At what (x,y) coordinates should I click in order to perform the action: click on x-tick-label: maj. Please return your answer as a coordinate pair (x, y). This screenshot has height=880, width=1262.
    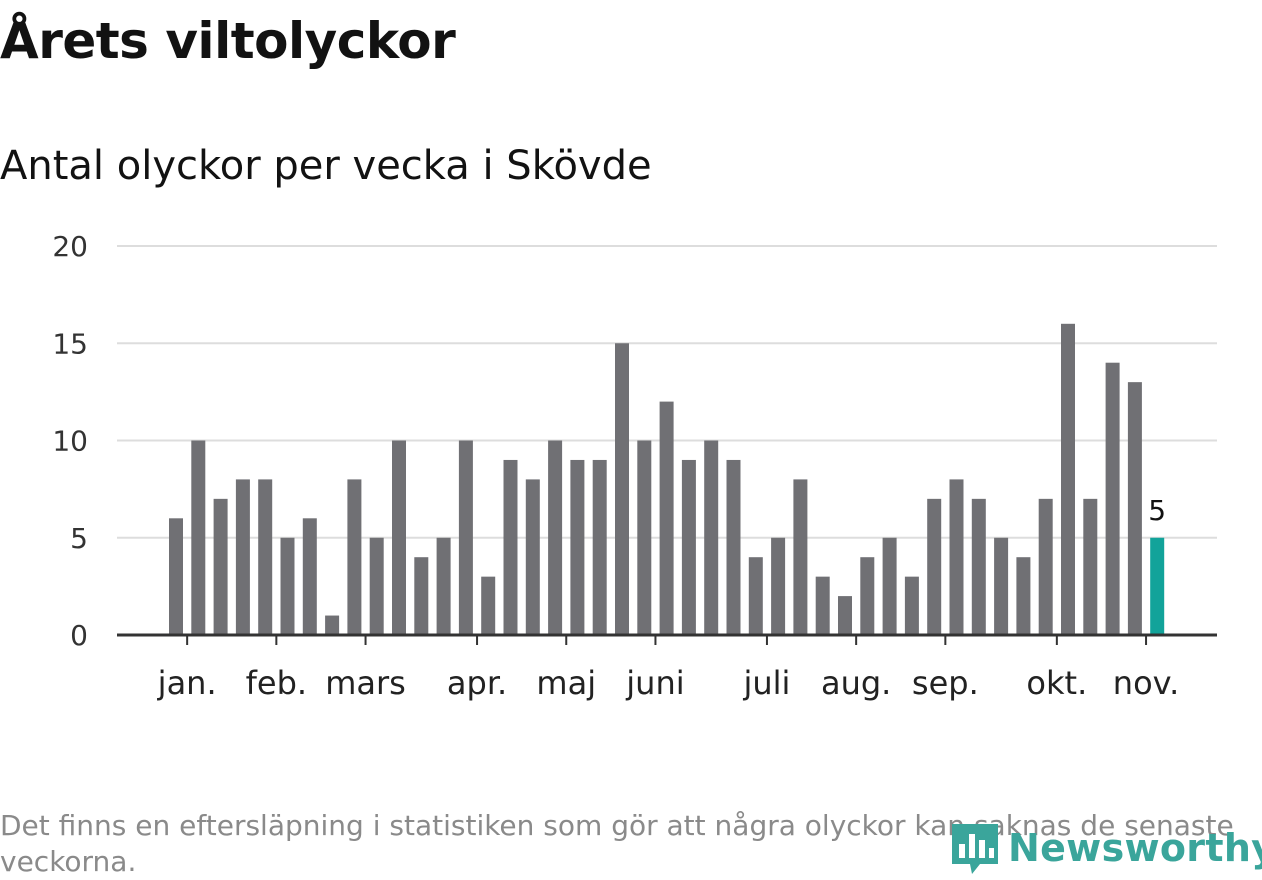
    Looking at the image, I should click on (566, 683).